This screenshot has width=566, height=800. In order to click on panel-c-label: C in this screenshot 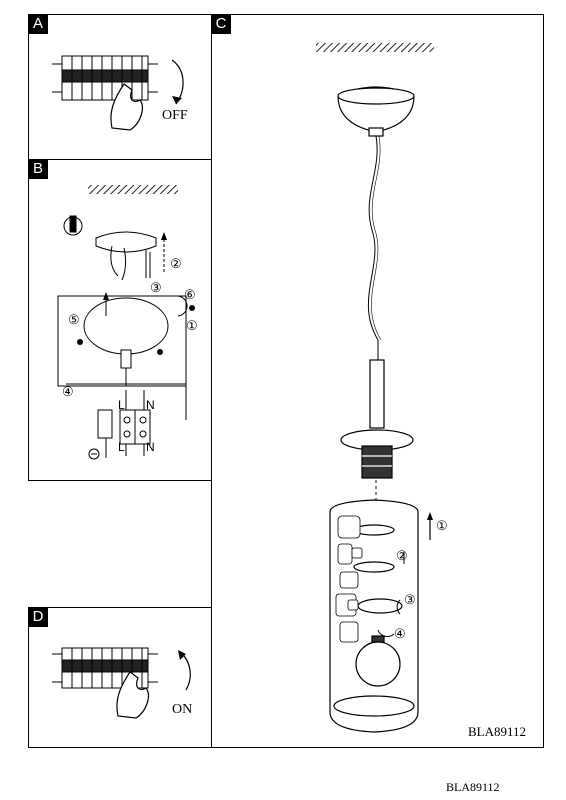, I will do `click(221, 24)`.